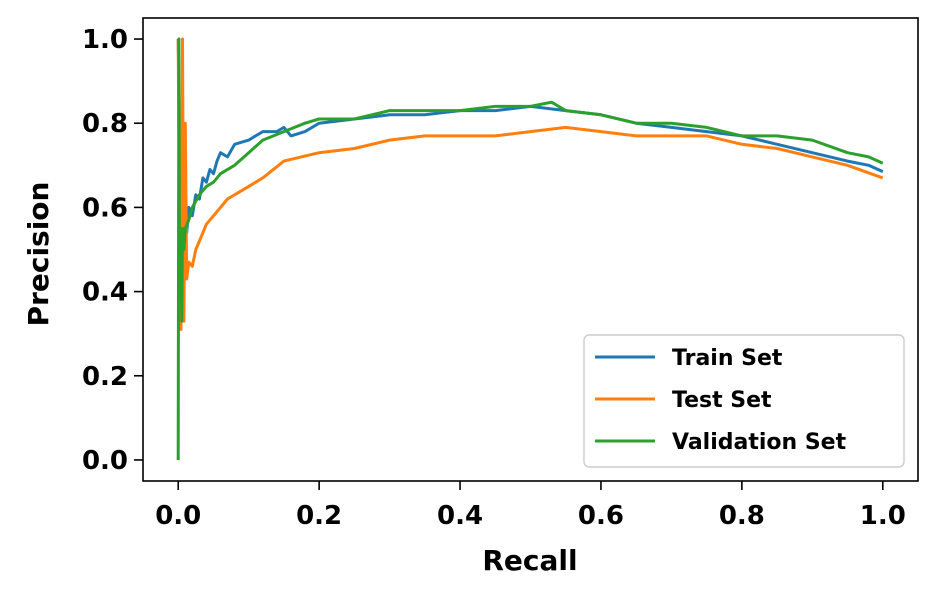  I want to click on x-tick-label: 0.4, so click(460, 516).